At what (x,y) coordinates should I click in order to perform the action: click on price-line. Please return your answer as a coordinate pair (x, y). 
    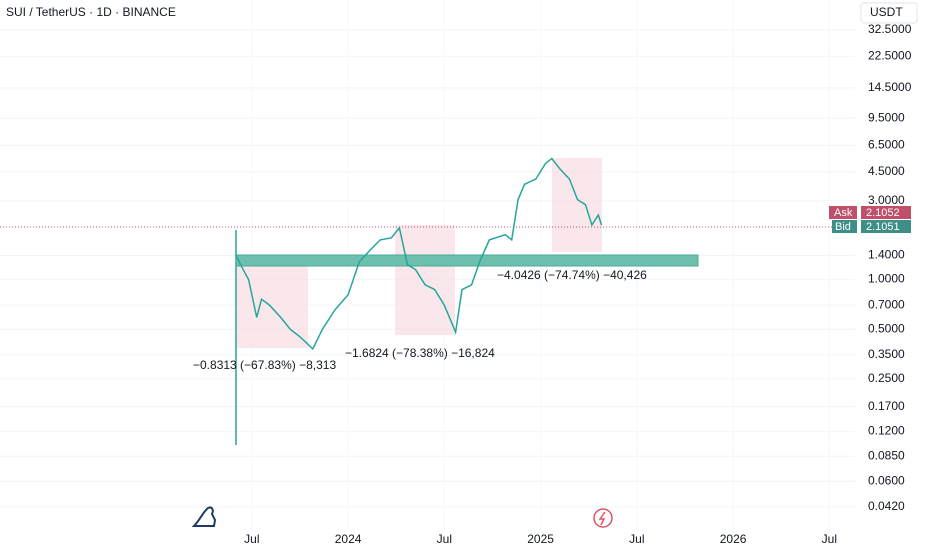
    Looking at the image, I should click on (419, 254).